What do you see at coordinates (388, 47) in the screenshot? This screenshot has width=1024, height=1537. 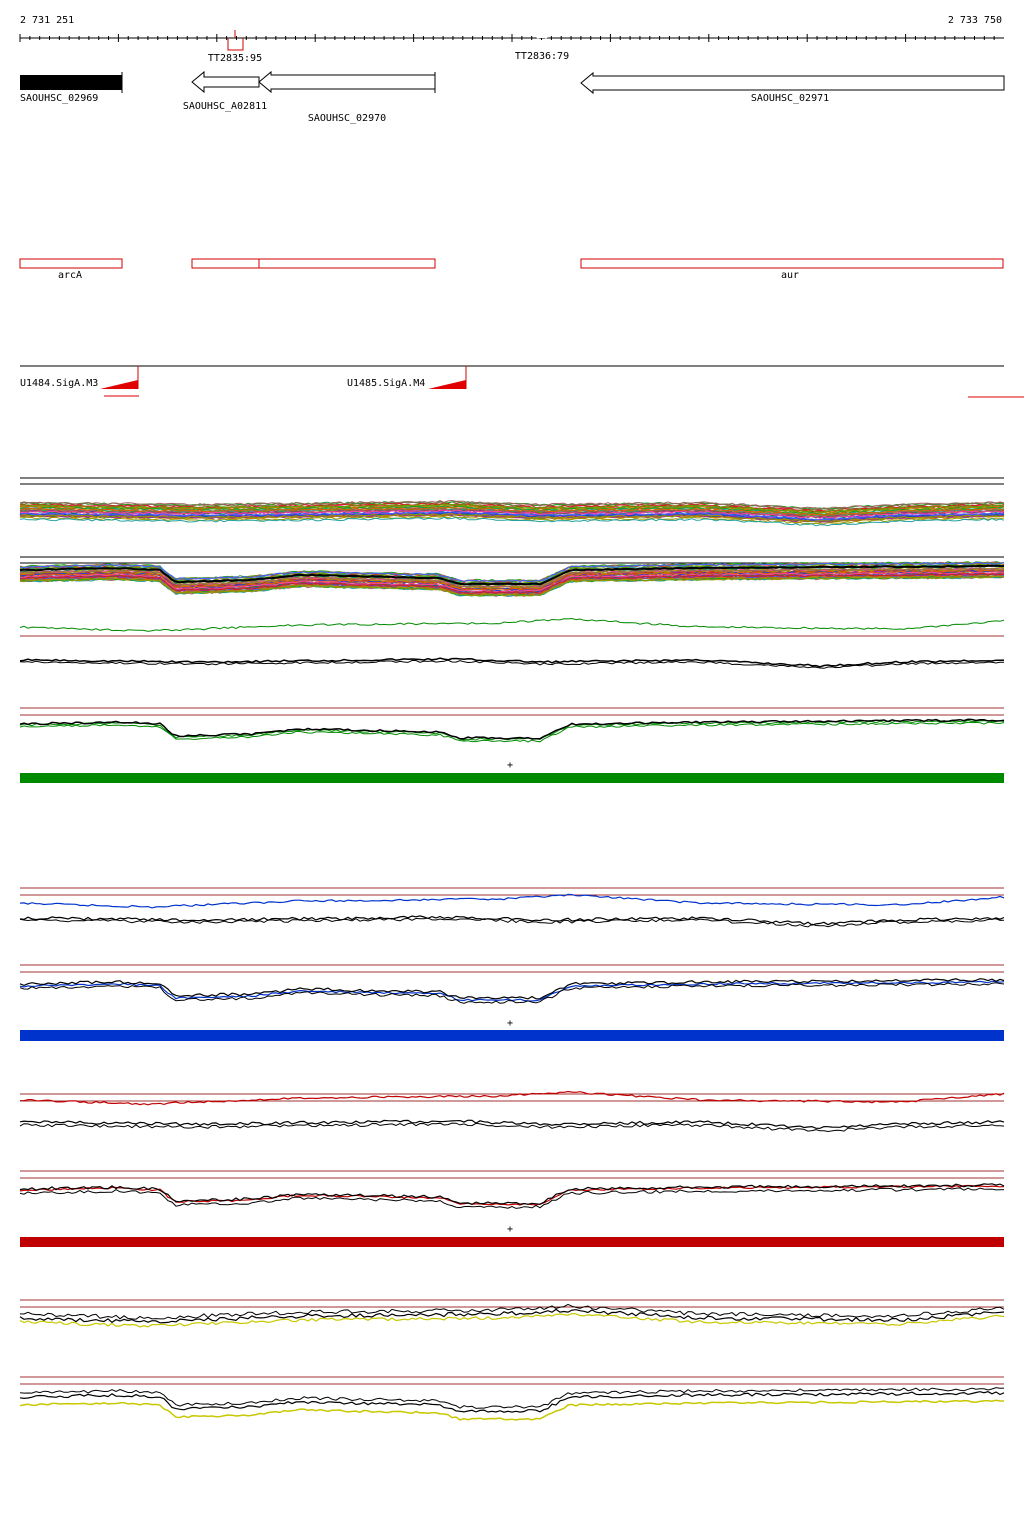 I see `terminator-track: TT2835:95 TT2836:79` at bounding box center [388, 47].